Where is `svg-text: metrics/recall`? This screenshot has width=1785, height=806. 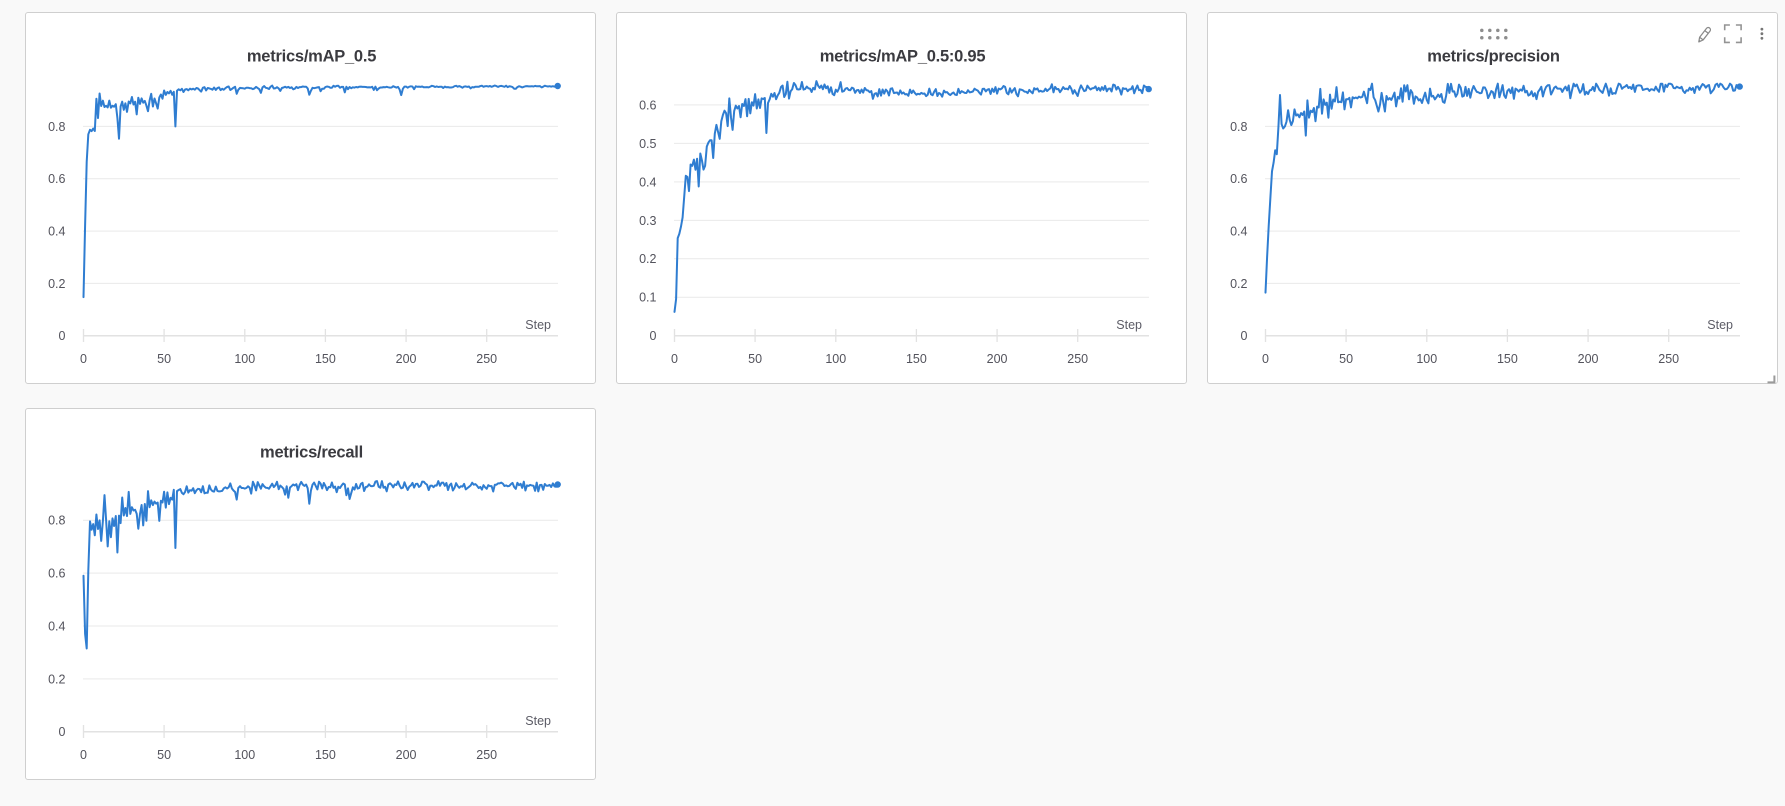
svg-text: metrics/recall is located at coordinates (311, 453).